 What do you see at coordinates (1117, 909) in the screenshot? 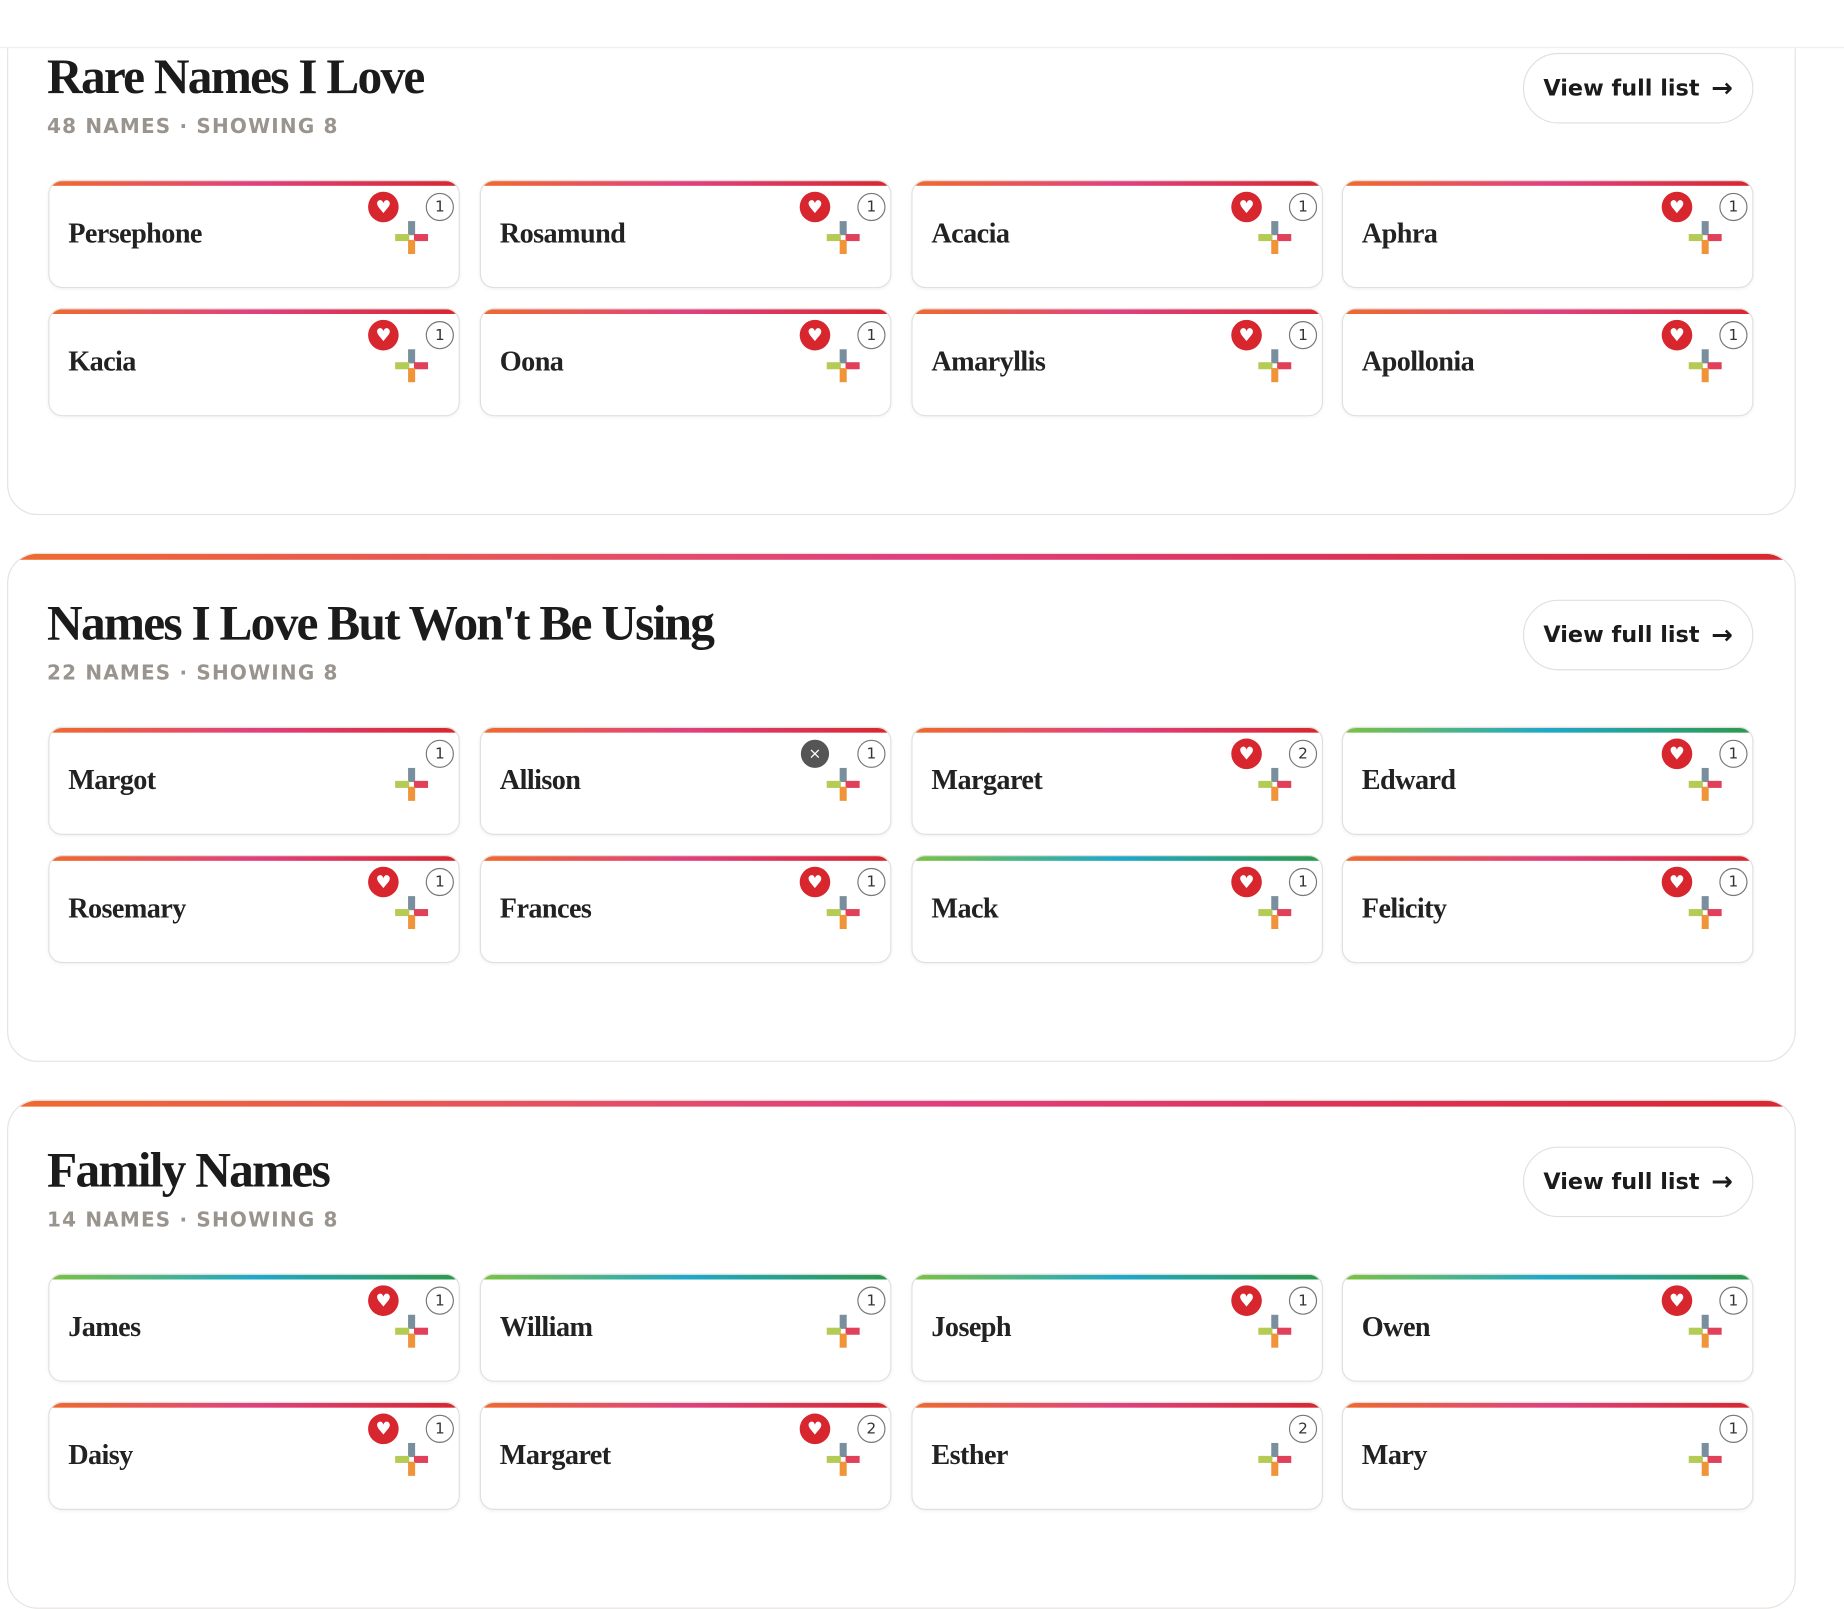
I see `name-card: Mack 1 ♥` at bounding box center [1117, 909].